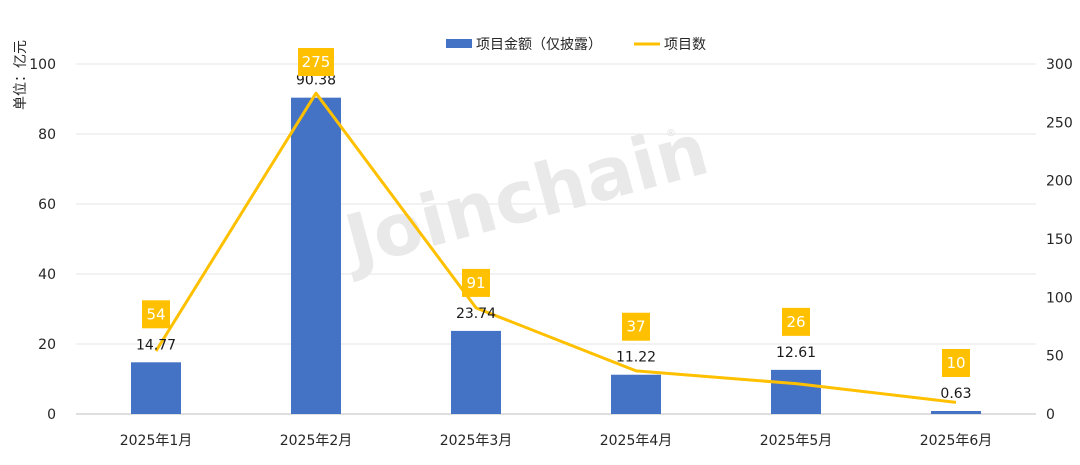  What do you see at coordinates (955, 394) in the screenshot?
I see `bar-value-label: 0.63` at bounding box center [955, 394].